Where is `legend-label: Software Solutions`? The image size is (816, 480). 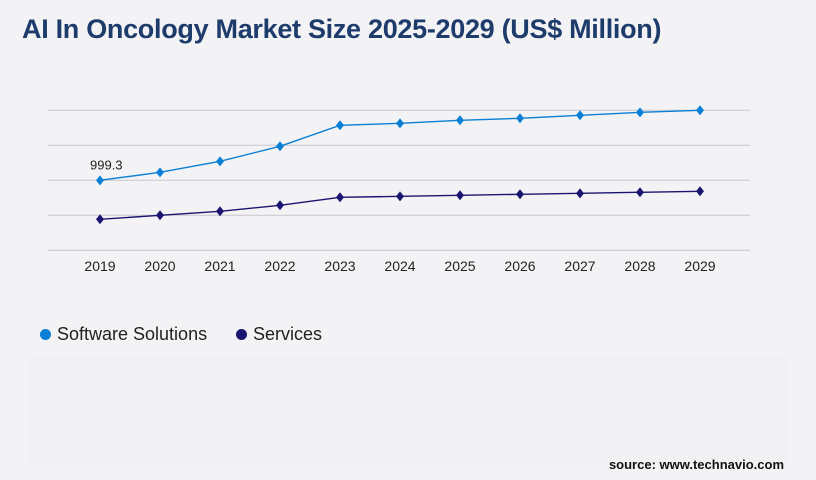
legend-label: Software Solutions is located at coordinates (132, 334).